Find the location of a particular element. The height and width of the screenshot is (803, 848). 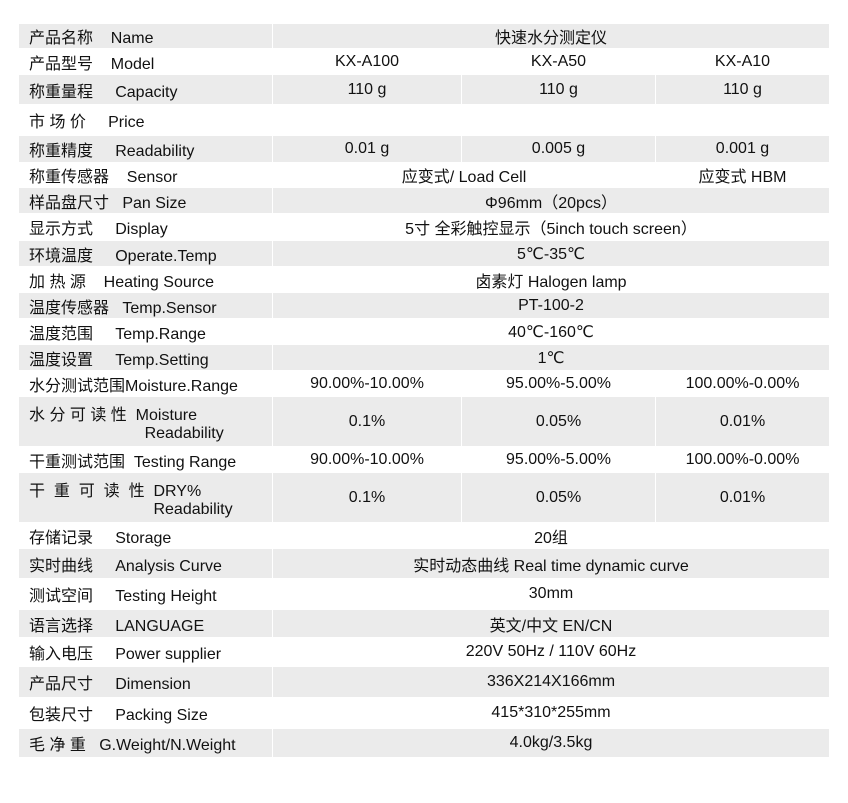

table-row: 干 重 可 读 性 DRY% Readability 0.1% 0.05% 0.01% is located at coordinates (424, 497).